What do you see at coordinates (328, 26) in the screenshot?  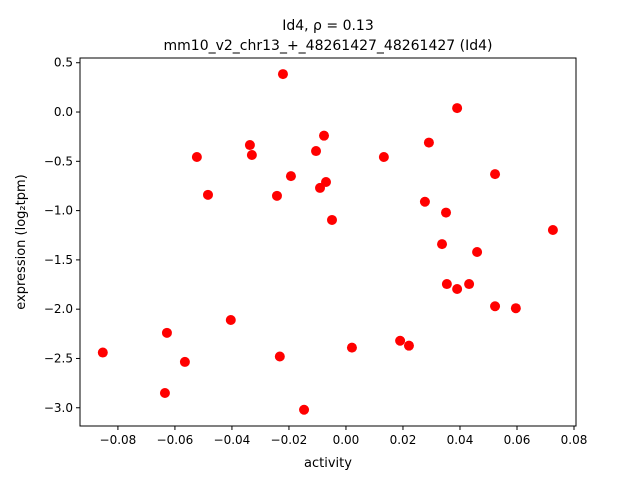 I see `chart-title-line1: Id4, ρ = 0.13` at bounding box center [328, 26].